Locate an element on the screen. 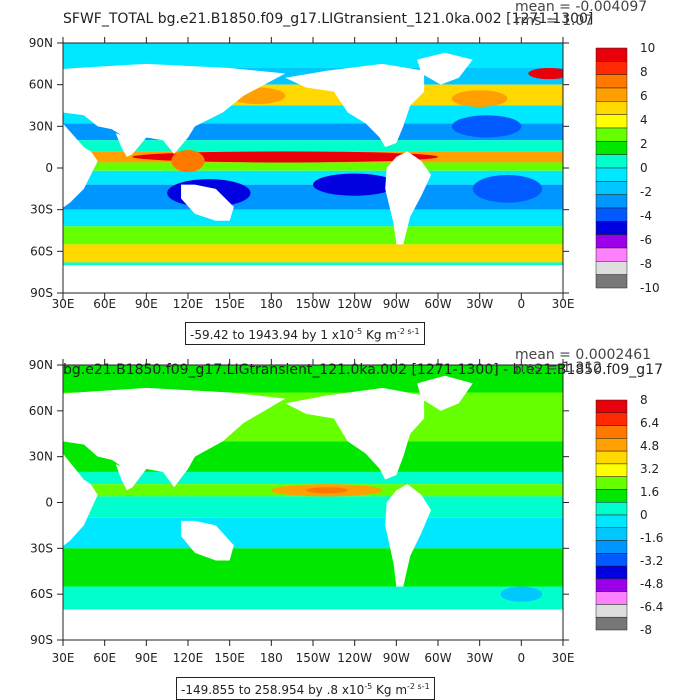 This screenshot has height=700, width=700. colorbar-label: 4 is located at coordinates (644, 120).